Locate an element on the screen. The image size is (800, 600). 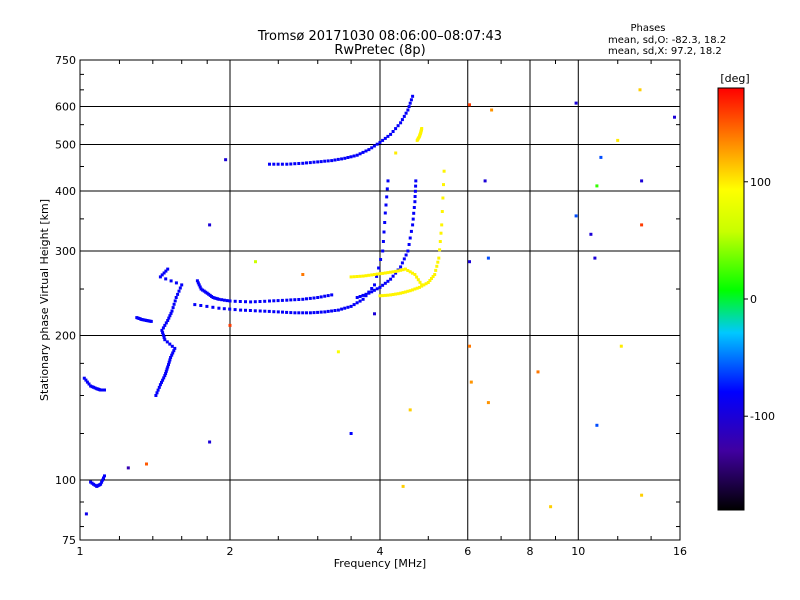
x-tick-label: 1 is located at coordinates (80, 551).